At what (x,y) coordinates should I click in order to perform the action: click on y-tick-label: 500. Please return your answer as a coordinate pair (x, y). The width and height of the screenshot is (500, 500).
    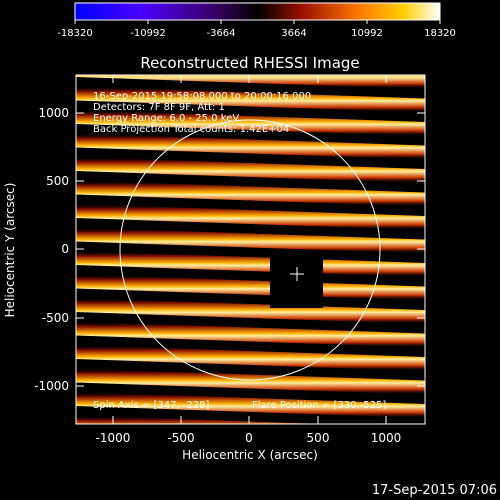
    Looking at the image, I should click on (57, 181).